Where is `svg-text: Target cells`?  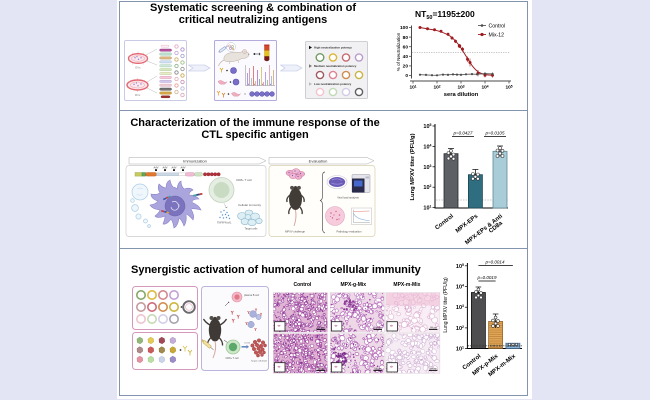 svg-text: Target cells is located at coordinates (251, 229).